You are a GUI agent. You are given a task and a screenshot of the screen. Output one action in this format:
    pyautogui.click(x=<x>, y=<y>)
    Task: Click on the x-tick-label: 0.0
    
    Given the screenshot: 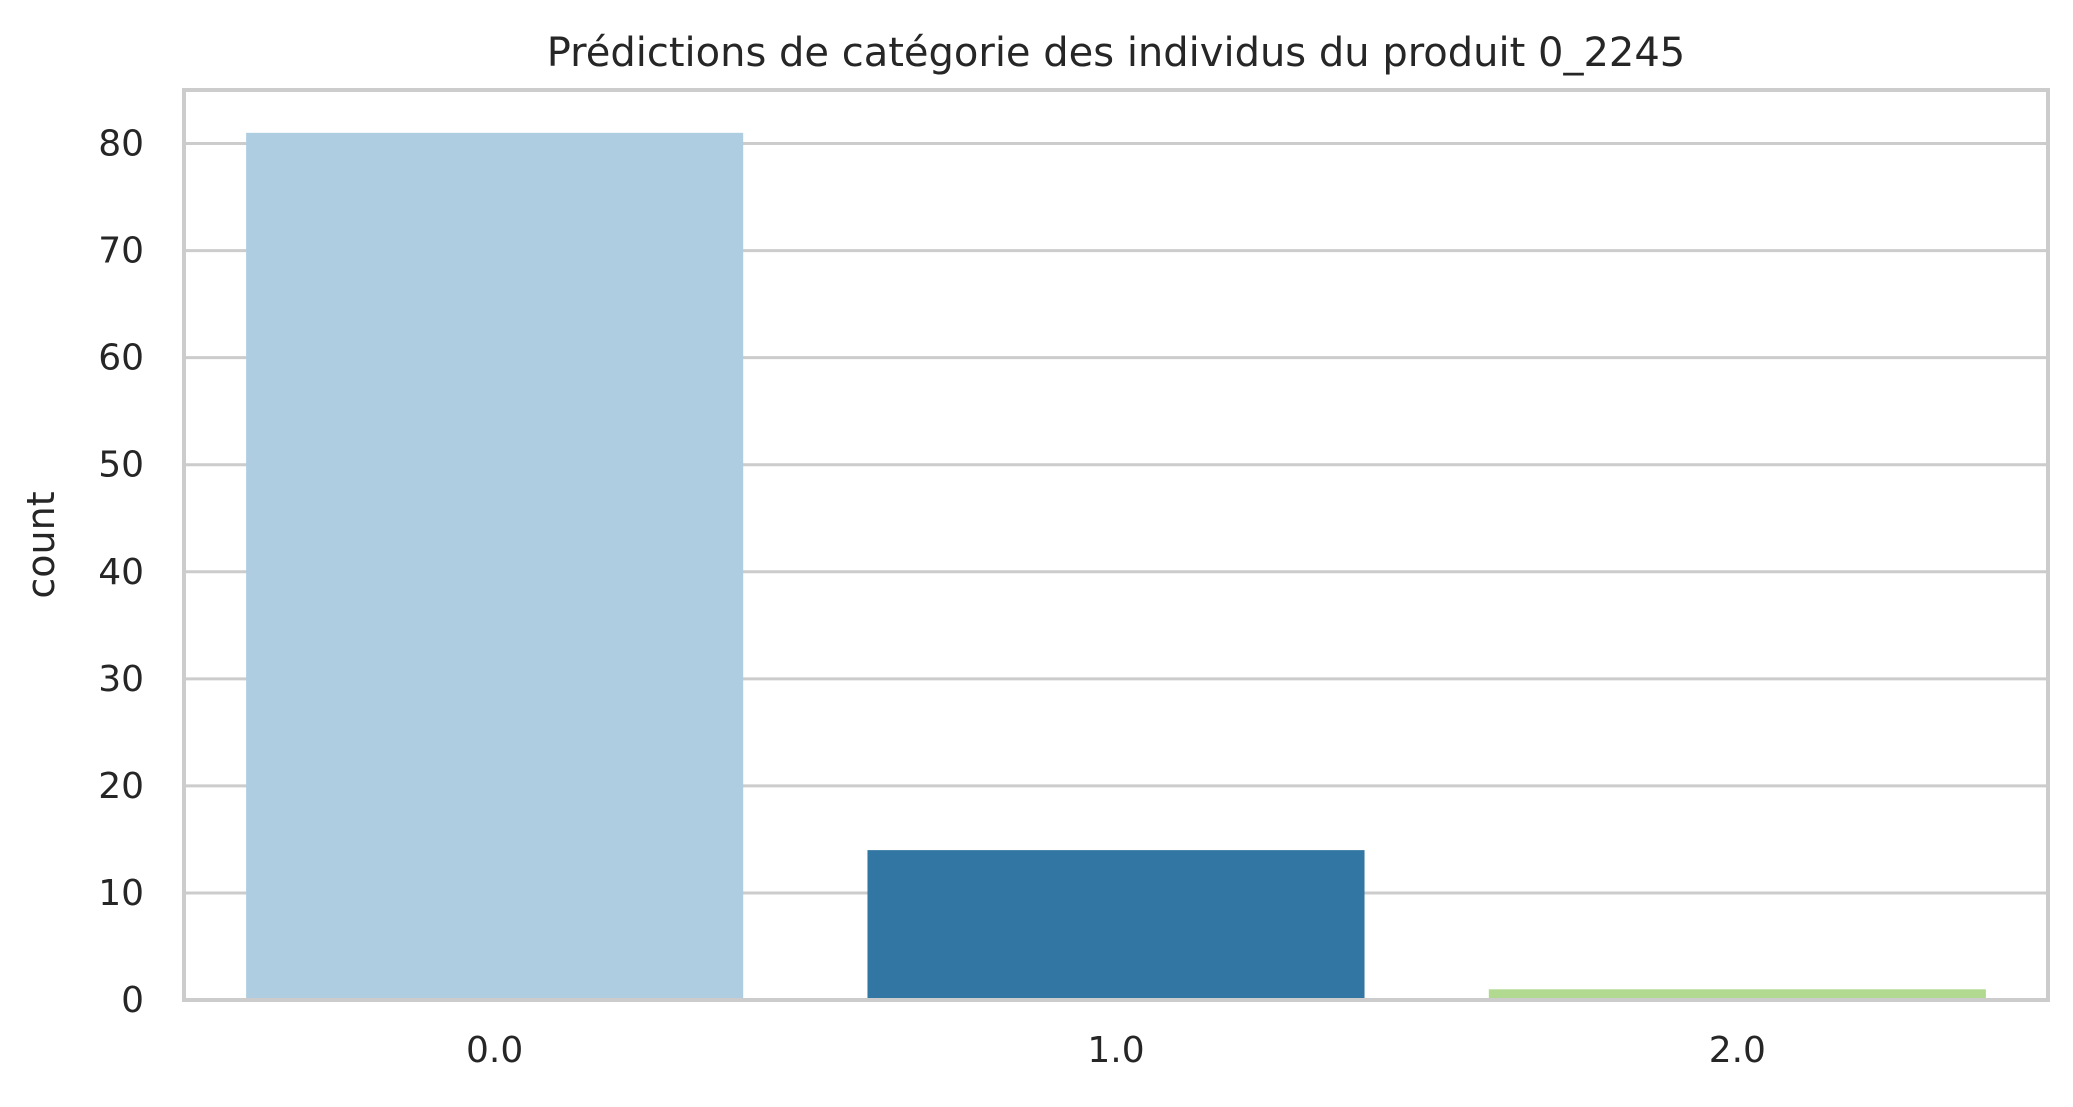 What is the action you would take?
    pyautogui.click(x=494, y=1050)
    